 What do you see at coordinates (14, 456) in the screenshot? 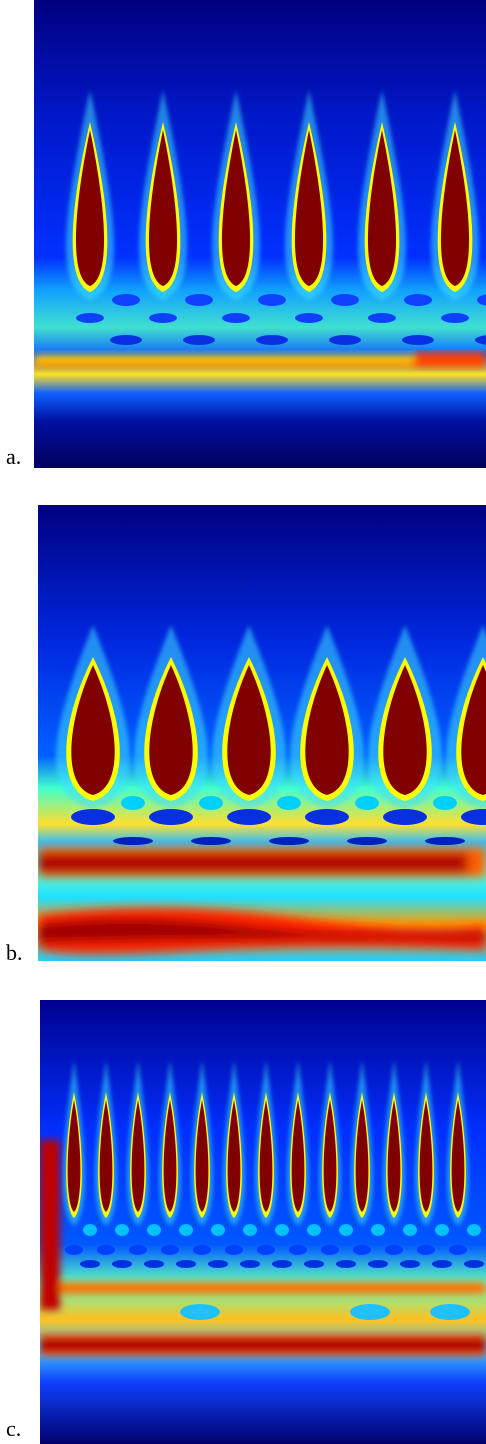
I see `panel-label-a: a.` at bounding box center [14, 456].